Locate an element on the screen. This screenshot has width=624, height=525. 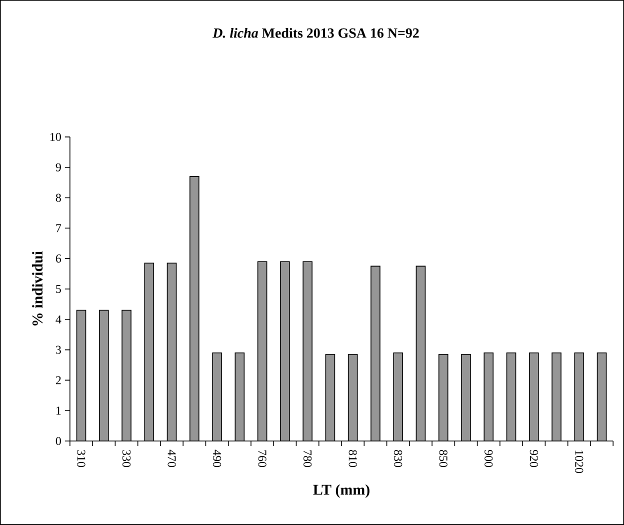
x-tick-label: 490 is located at coordinates (217, 459).